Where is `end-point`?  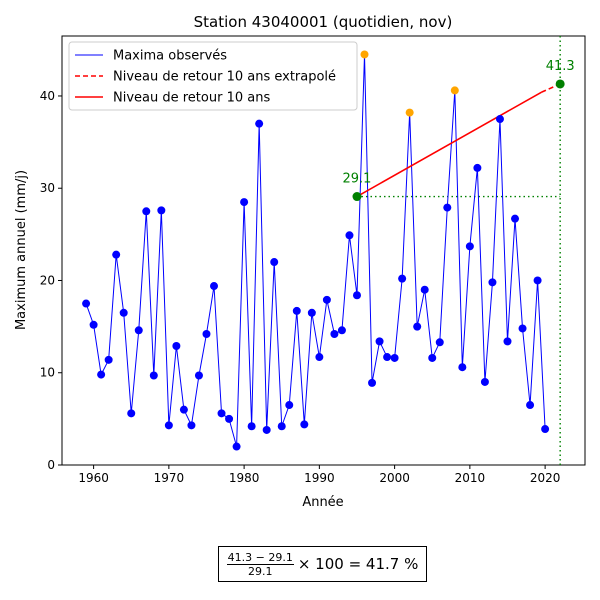 end-point is located at coordinates (560, 84).